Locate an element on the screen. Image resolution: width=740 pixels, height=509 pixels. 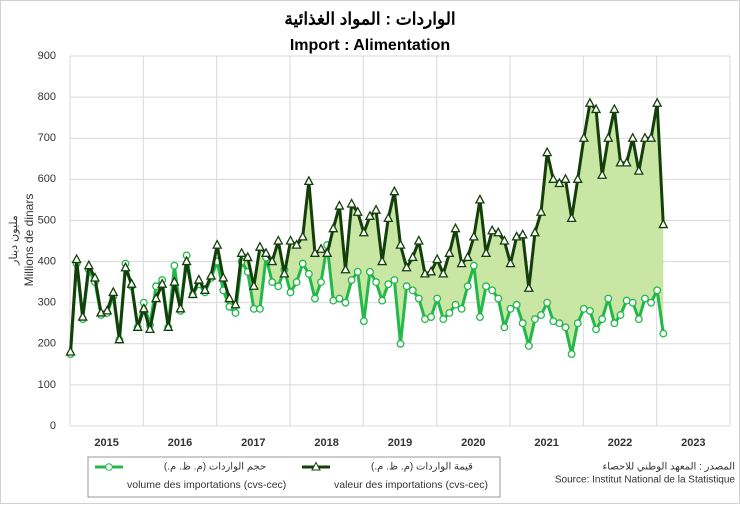
y-tick-label: 500 is located at coordinates (47, 220).